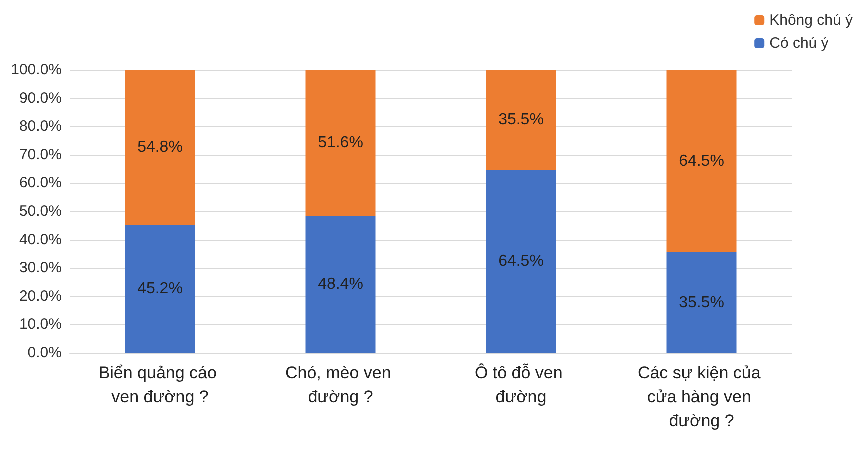  What do you see at coordinates (40, 268) in the screenshot?
I see `y-tick-label: 30.0%` at bounding box center [40, 268].